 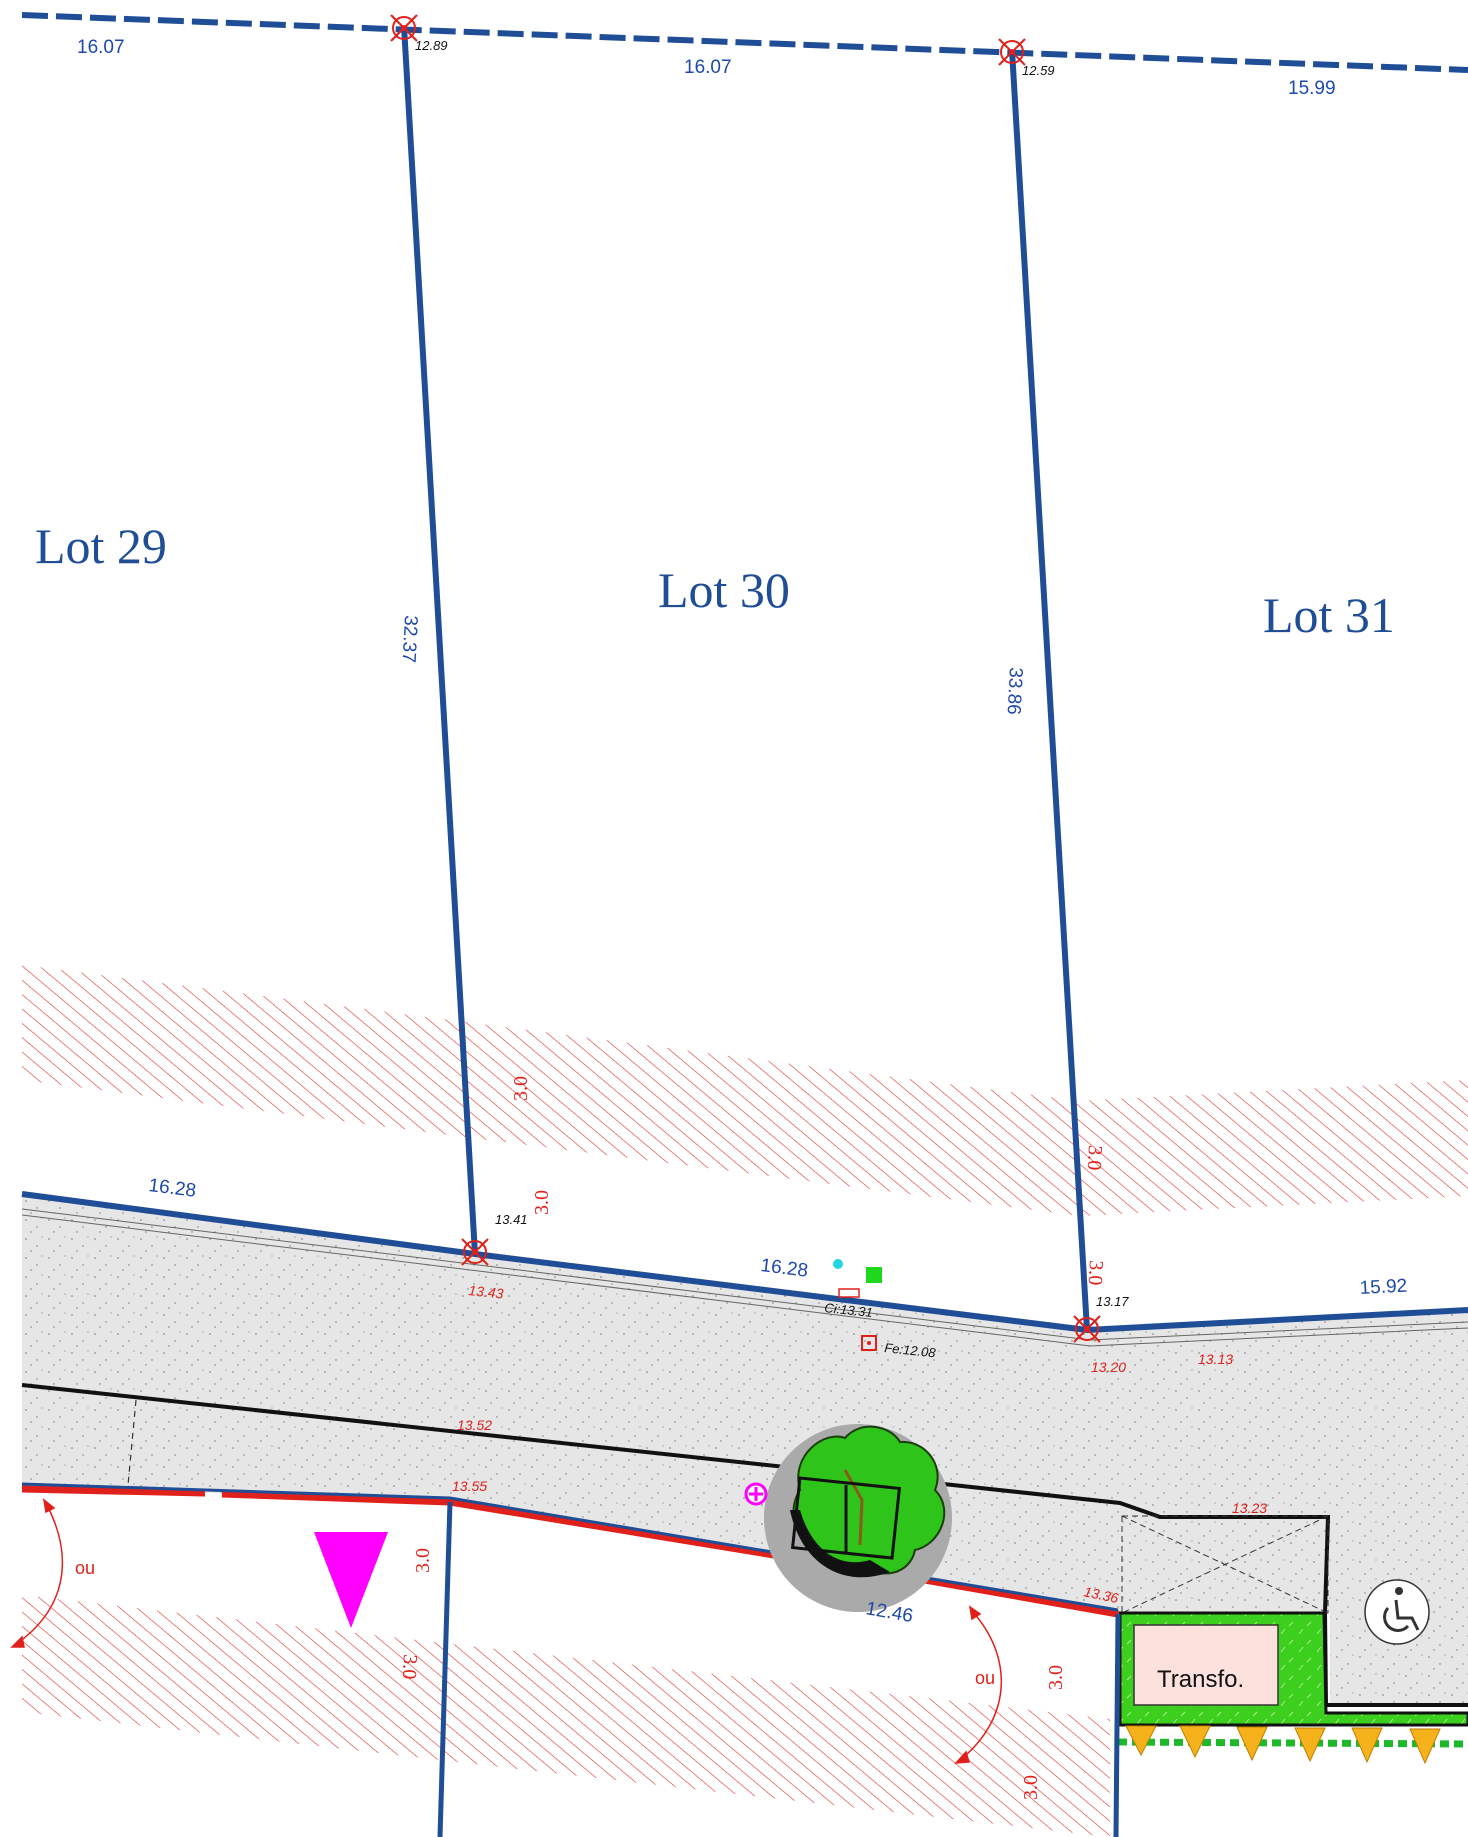 I want to click on altitude-top-2: 12.59, so click(x=1038, y=70).